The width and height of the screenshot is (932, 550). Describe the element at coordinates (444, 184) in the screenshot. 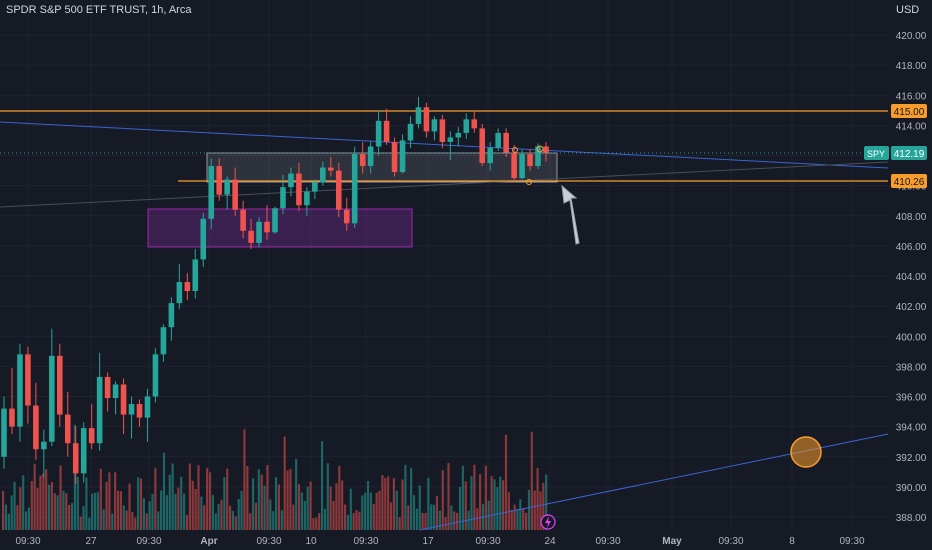

I see `lower-faint-trendline` at that location.